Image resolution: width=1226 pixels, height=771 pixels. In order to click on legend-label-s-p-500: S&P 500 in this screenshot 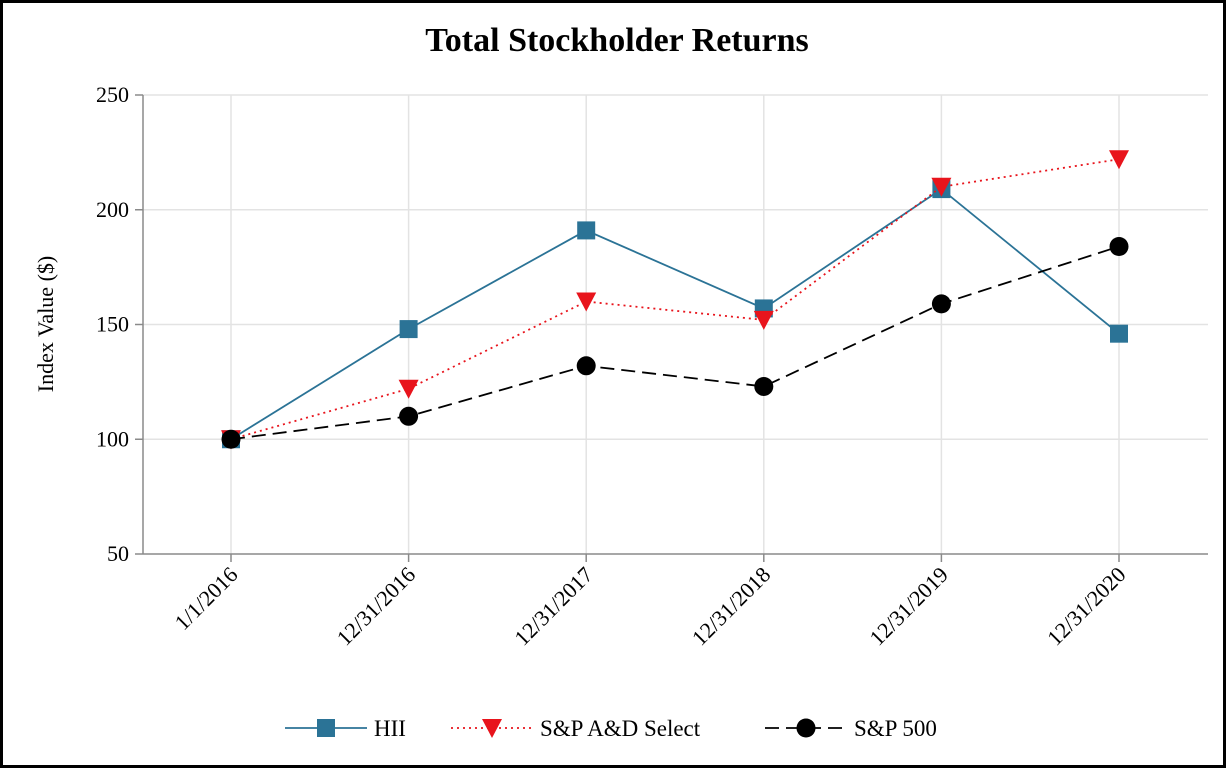, I will do `click(895, 728)`.